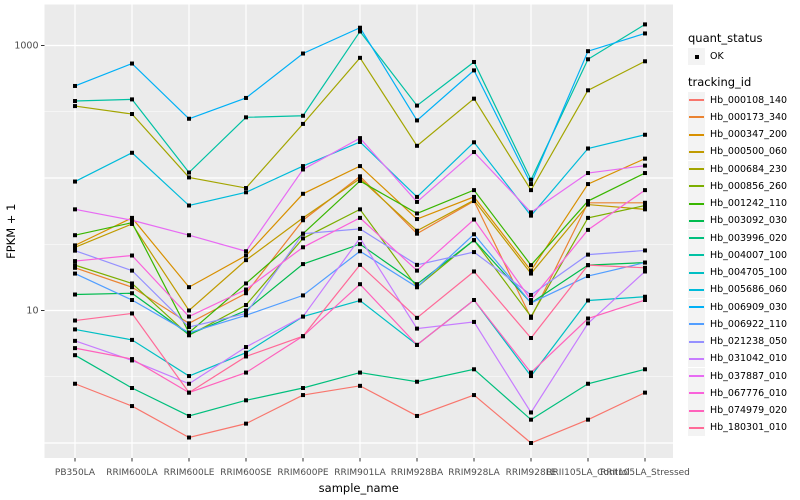 Image resolution: width=800 pixels, height=500 pixels. Describe the element at coordinates (717, 56) in the screenshot. I see `legend-item-label: OK` at that location.